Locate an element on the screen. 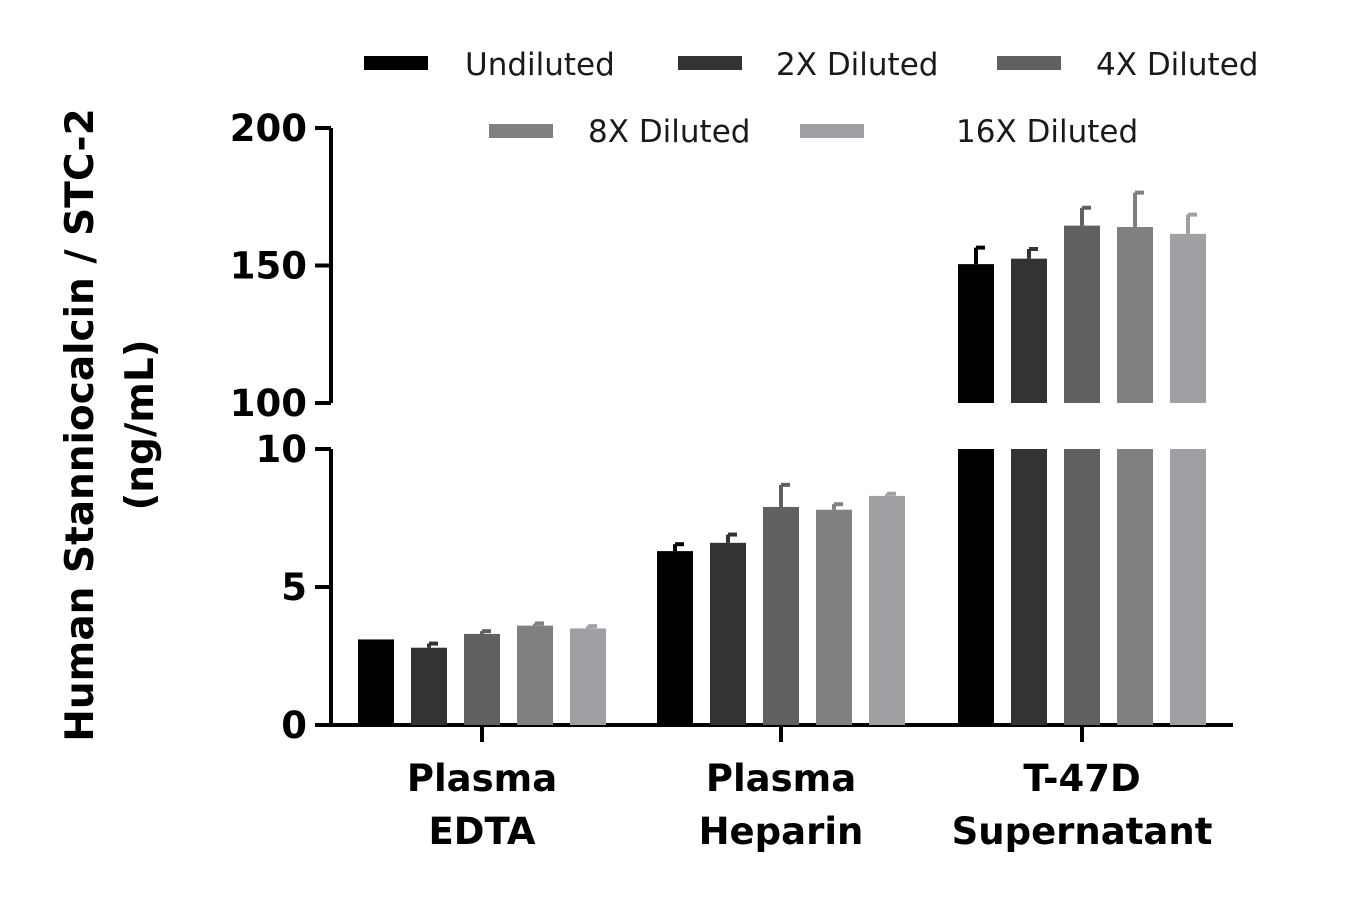  y-axis-label-line-2: (ng/mL) is located at coordinates (140, 424).